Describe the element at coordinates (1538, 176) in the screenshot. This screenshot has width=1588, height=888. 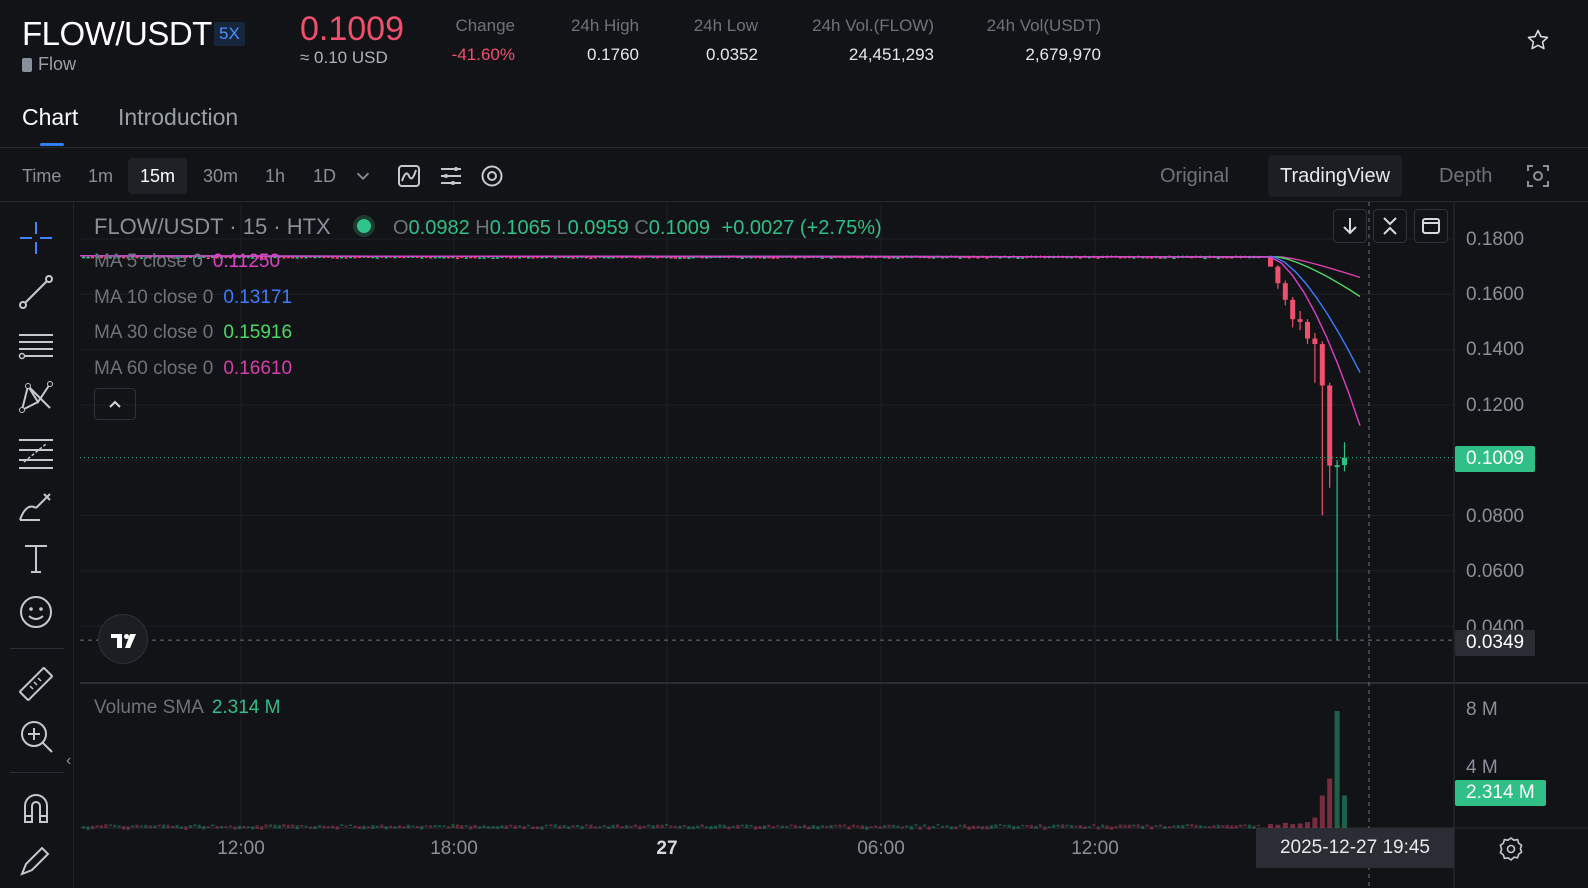
I see `screenshot-icon` at that location.